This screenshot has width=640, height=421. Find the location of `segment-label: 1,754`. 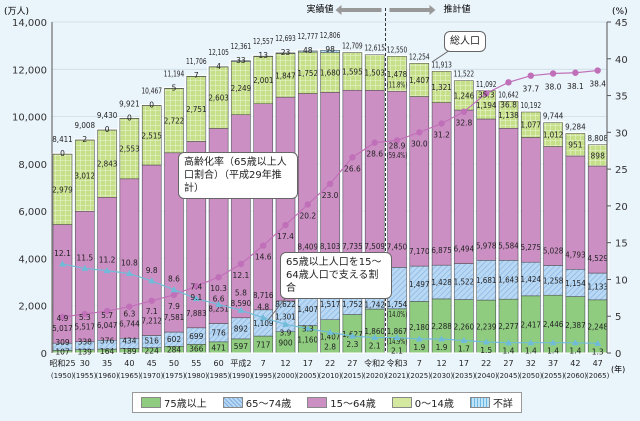

segment-label: 1,754 is located at coordinates (397, 304).